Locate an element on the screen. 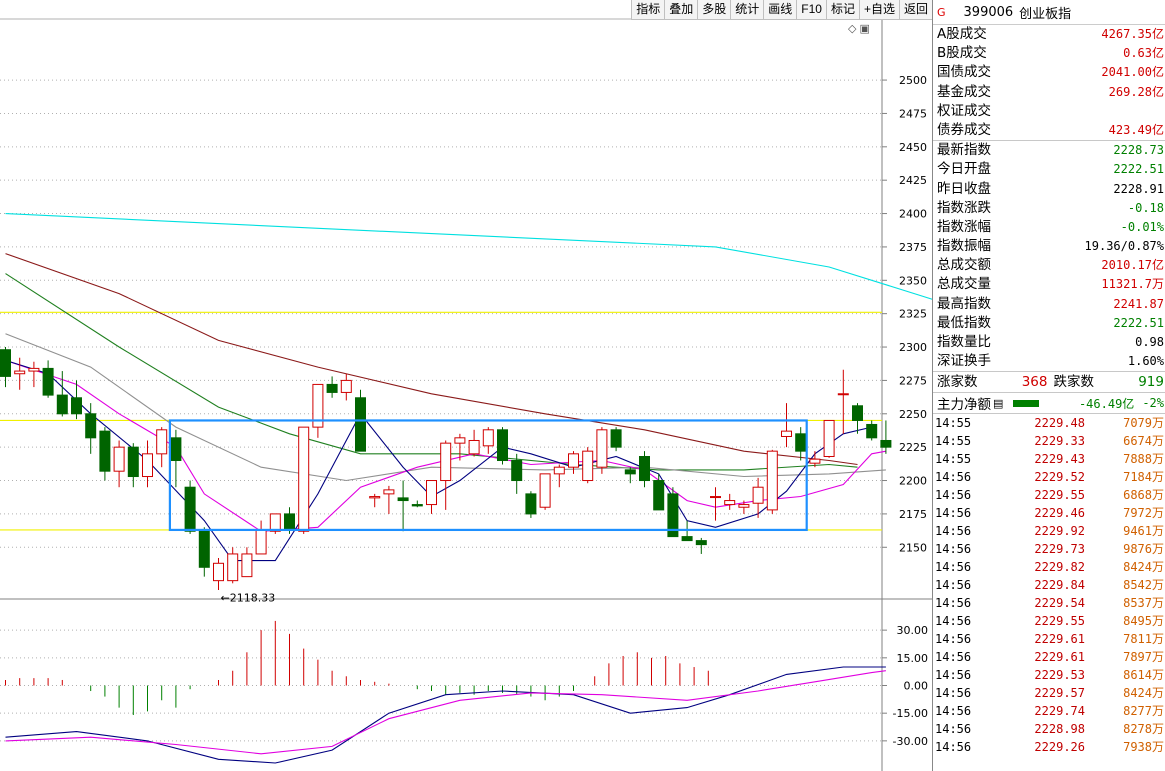 The image size is (1165, 771). mainforce-bar is located at coordinates (1026, 403).